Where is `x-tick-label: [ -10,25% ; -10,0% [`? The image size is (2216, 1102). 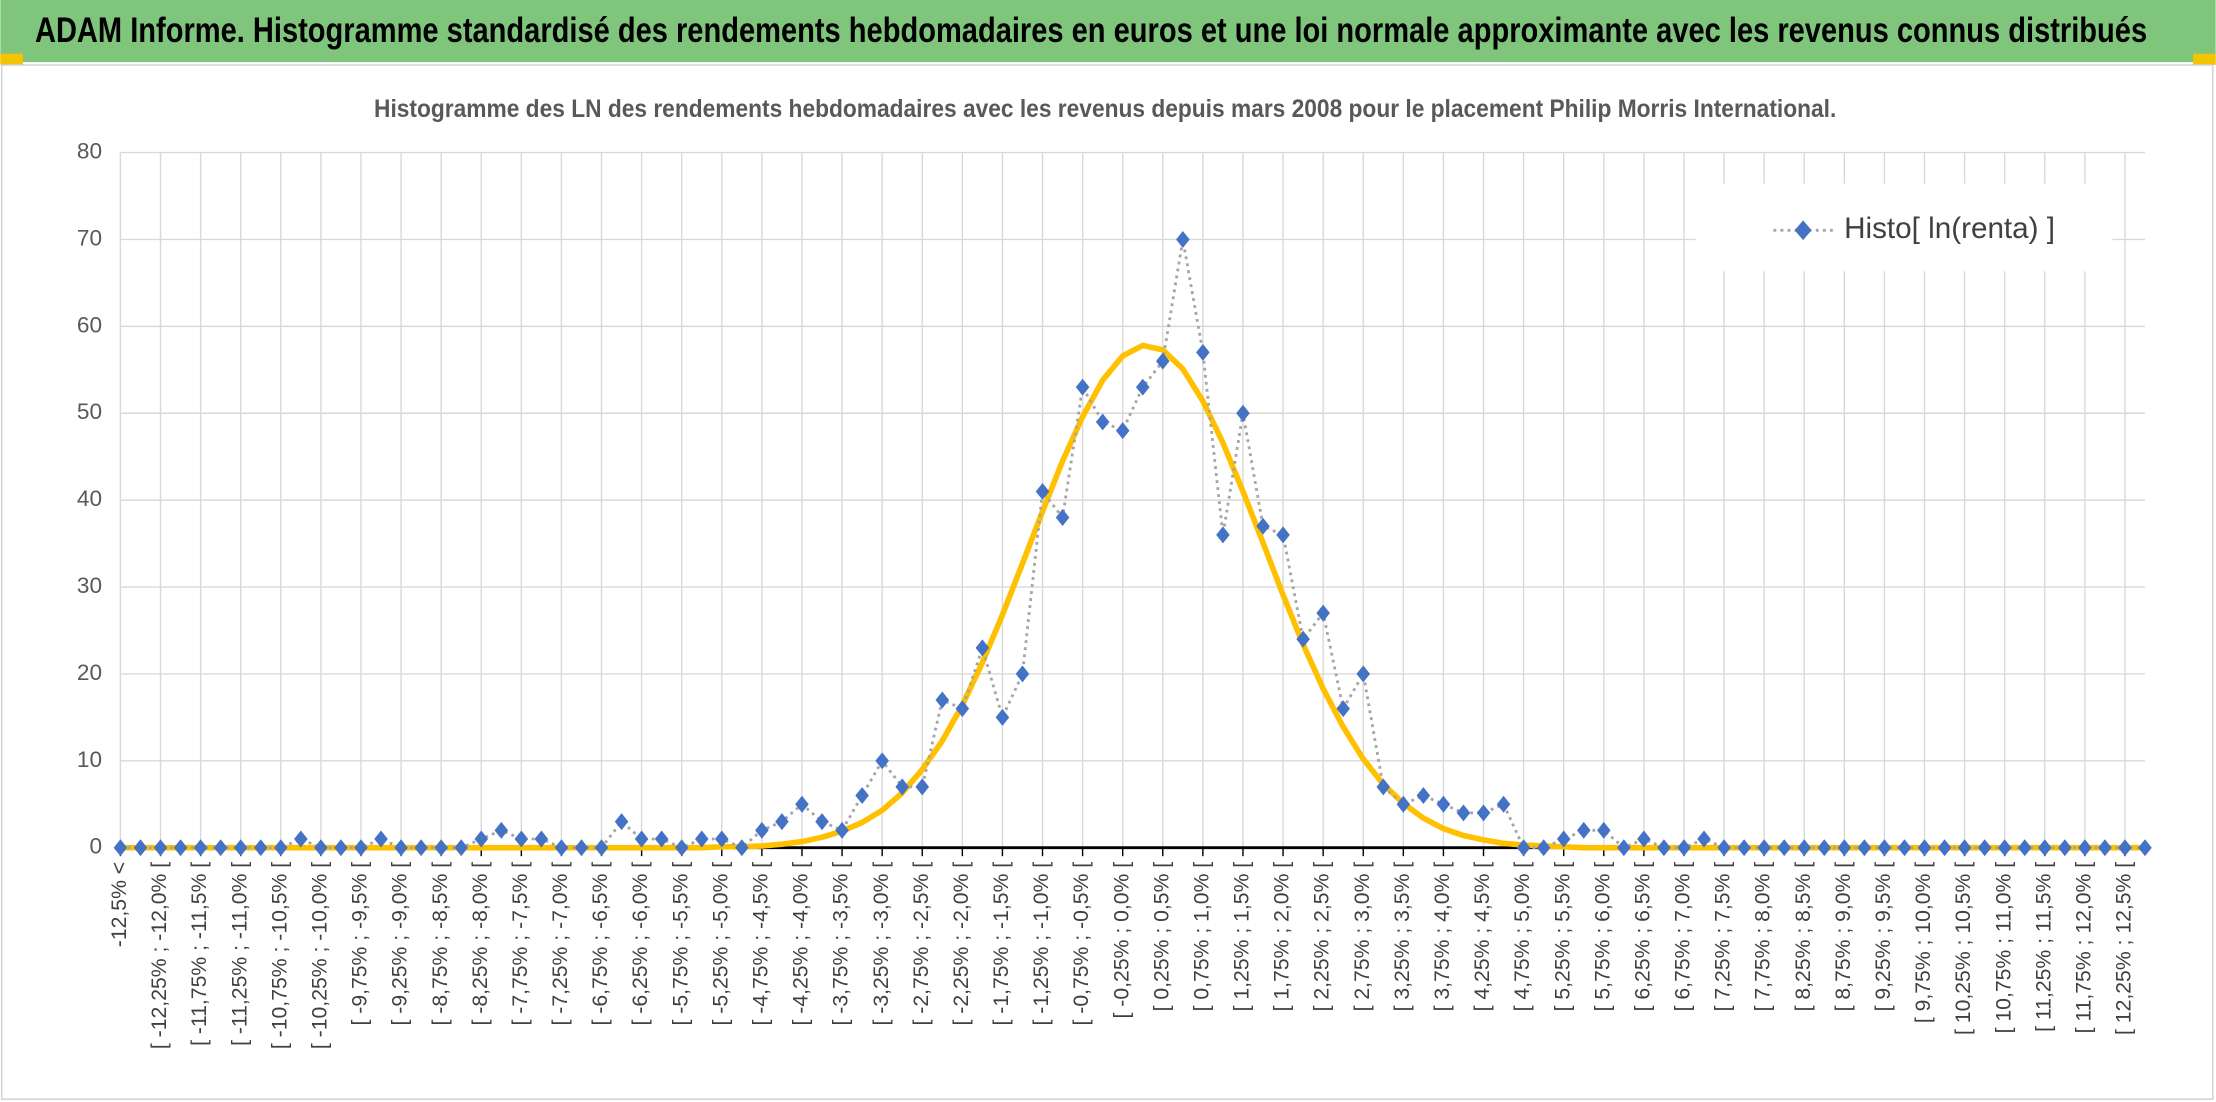 x-tick-label: [ -10,25% ; -10,0% [ is located at coordinates (319, 955).